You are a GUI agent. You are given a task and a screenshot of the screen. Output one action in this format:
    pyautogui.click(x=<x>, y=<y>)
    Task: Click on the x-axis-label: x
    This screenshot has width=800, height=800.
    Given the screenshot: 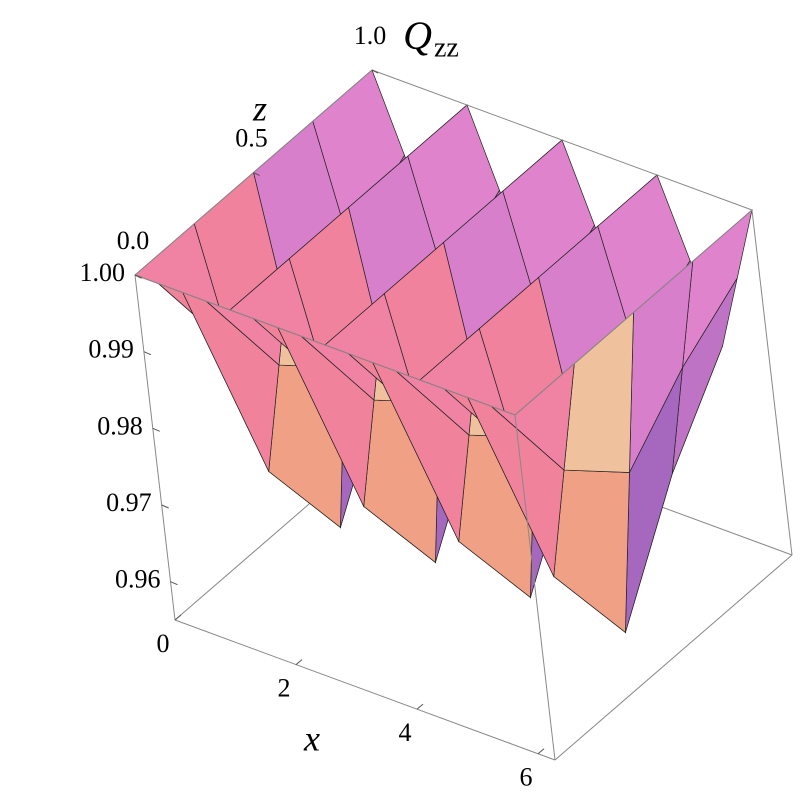 What is the action you would take?
    pyautogui.click(x=311, y=738)
    